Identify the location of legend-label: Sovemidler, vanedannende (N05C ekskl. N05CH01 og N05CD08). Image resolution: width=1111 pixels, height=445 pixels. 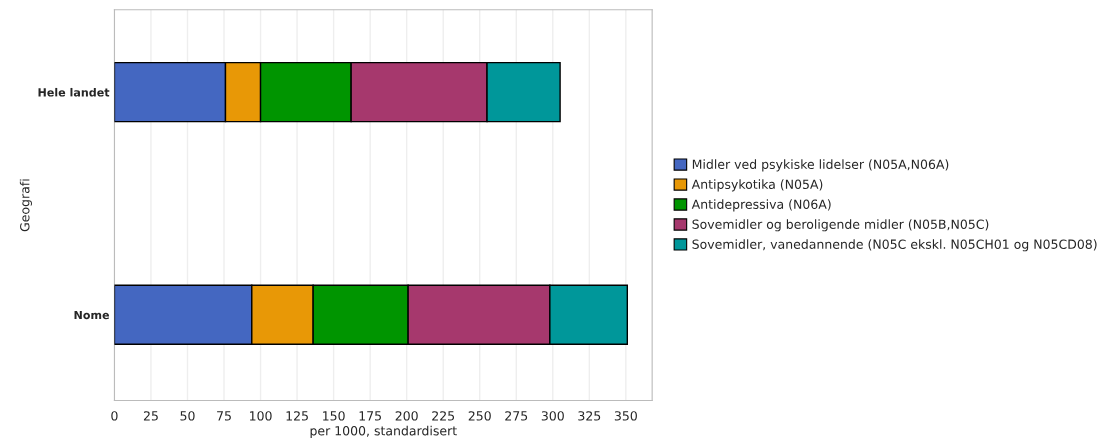
(894, 245).